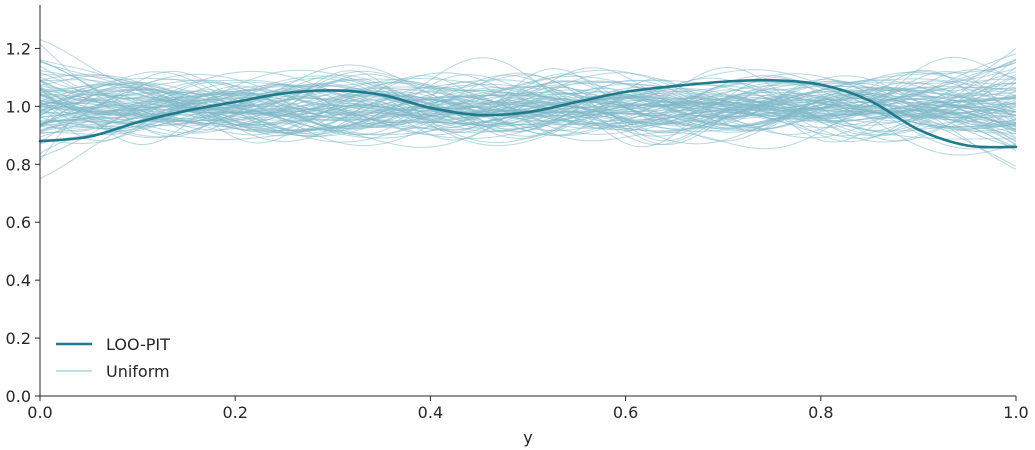  What do you see at coordinates (18, 164) in the screenshot?
I see `y-tick-label: 0.8` at bounding box center [18, 164].